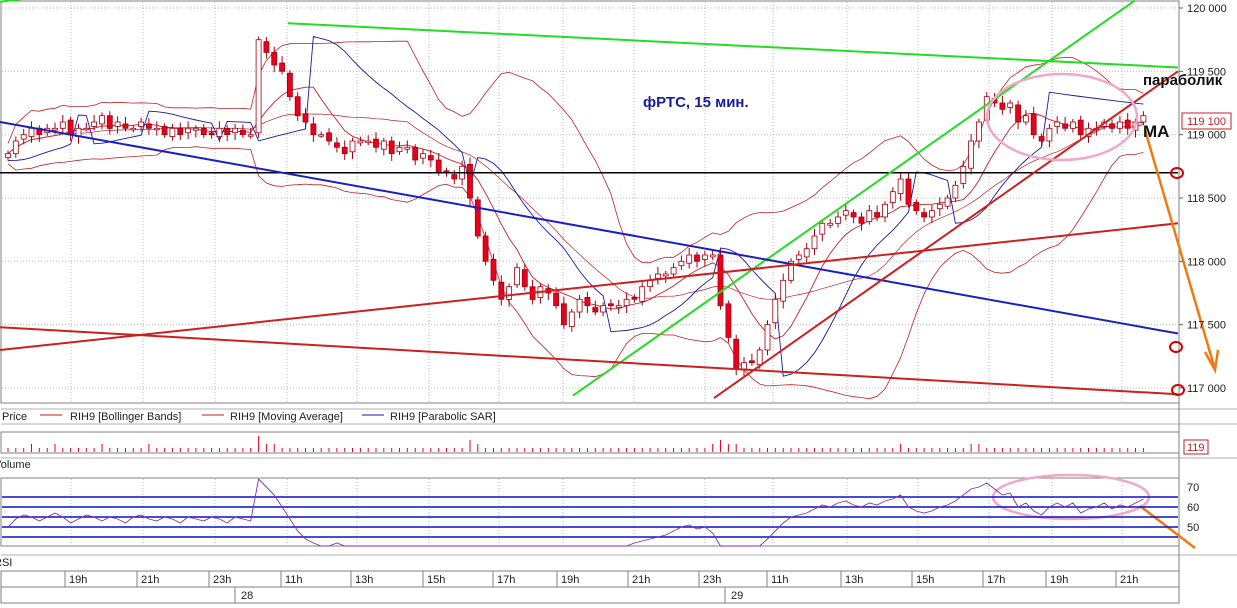 This screenshot has width=1237, height=608. What do you see at coordinates (575, 444) in the screenshot?
I see `volume-bars-layer` at bounding box center [575, 444].